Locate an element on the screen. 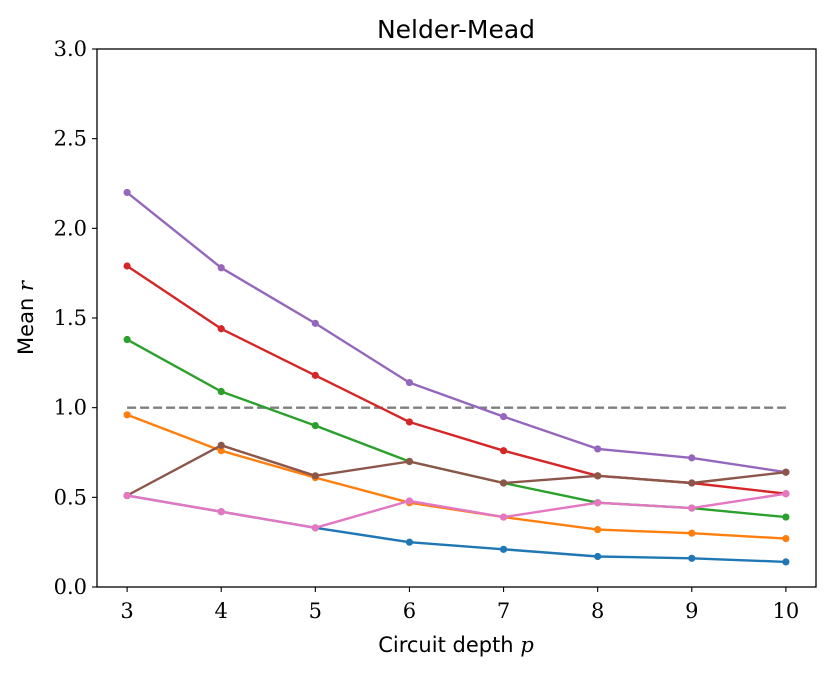  y-tick-label: 1.5 is located at coordinates (70, 318).